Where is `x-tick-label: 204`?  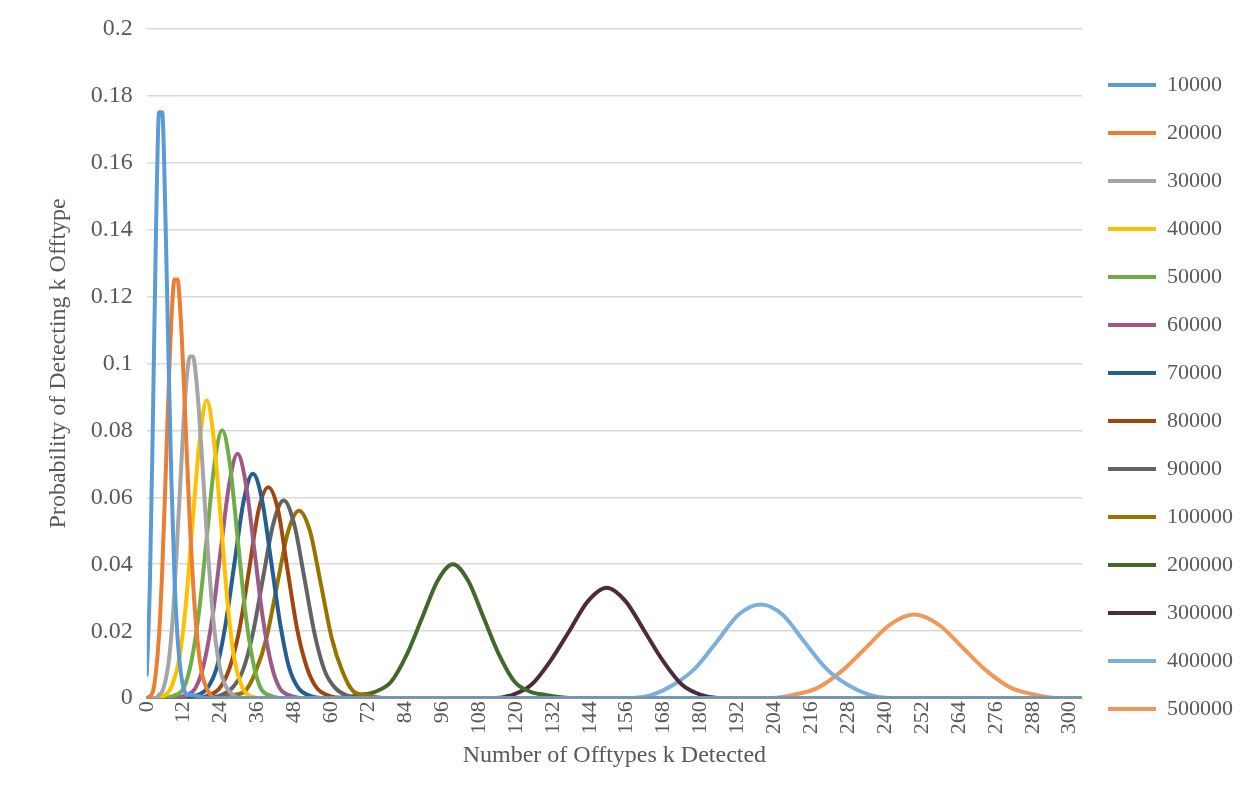 x-tick-label: 204 is located at coordinates (773, 718).